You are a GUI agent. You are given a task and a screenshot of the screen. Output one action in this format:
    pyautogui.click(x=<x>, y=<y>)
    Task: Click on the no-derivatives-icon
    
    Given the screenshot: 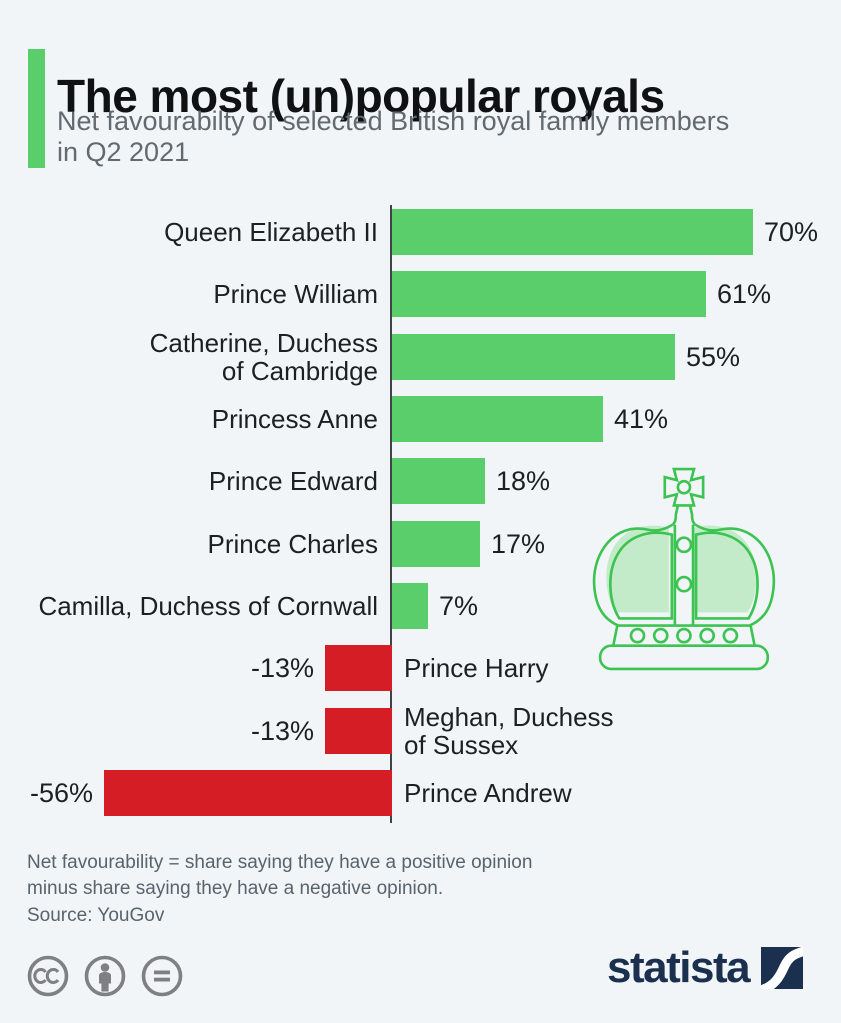 What is the action you would take?
    pyautogui.click(x=162, y=976)
    